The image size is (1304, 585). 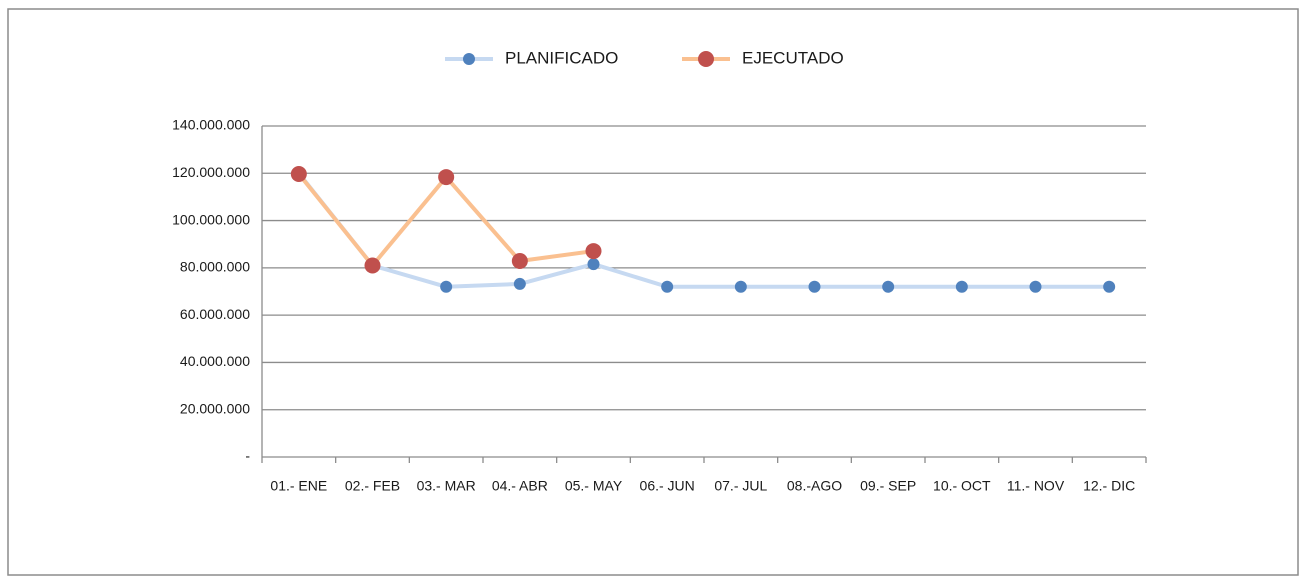 I want to click on x-tick-label: 04.- ABR, so click(x=520, y=486).